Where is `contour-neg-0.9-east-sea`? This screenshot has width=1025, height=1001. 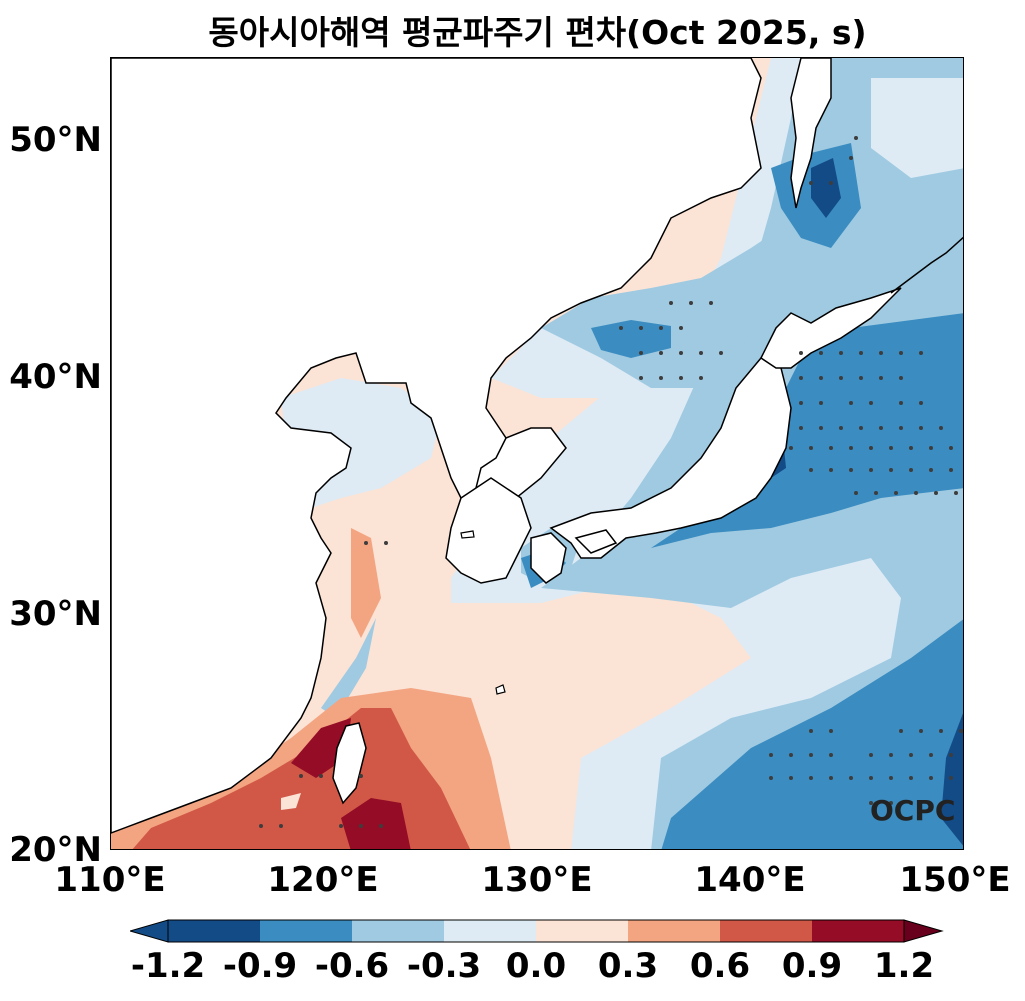 contour-neg-0.9-east-sea is located at coordinates (631, 339).